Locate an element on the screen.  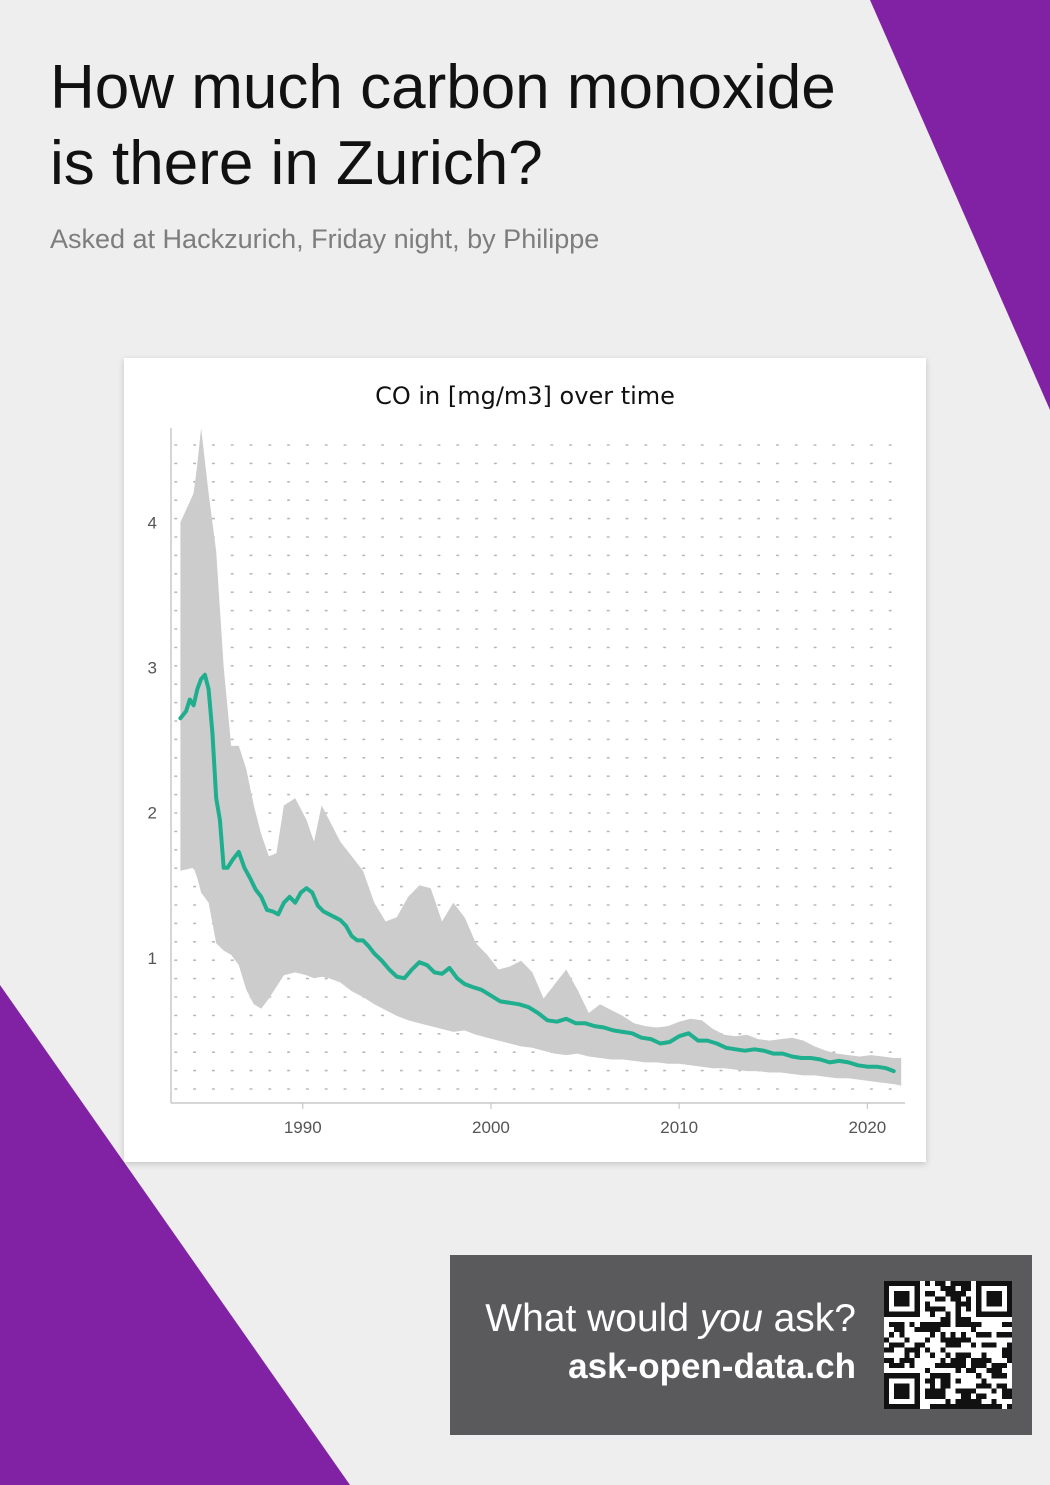
x-tick-label-1990: 1990 is located at coordinates (303, 1127).